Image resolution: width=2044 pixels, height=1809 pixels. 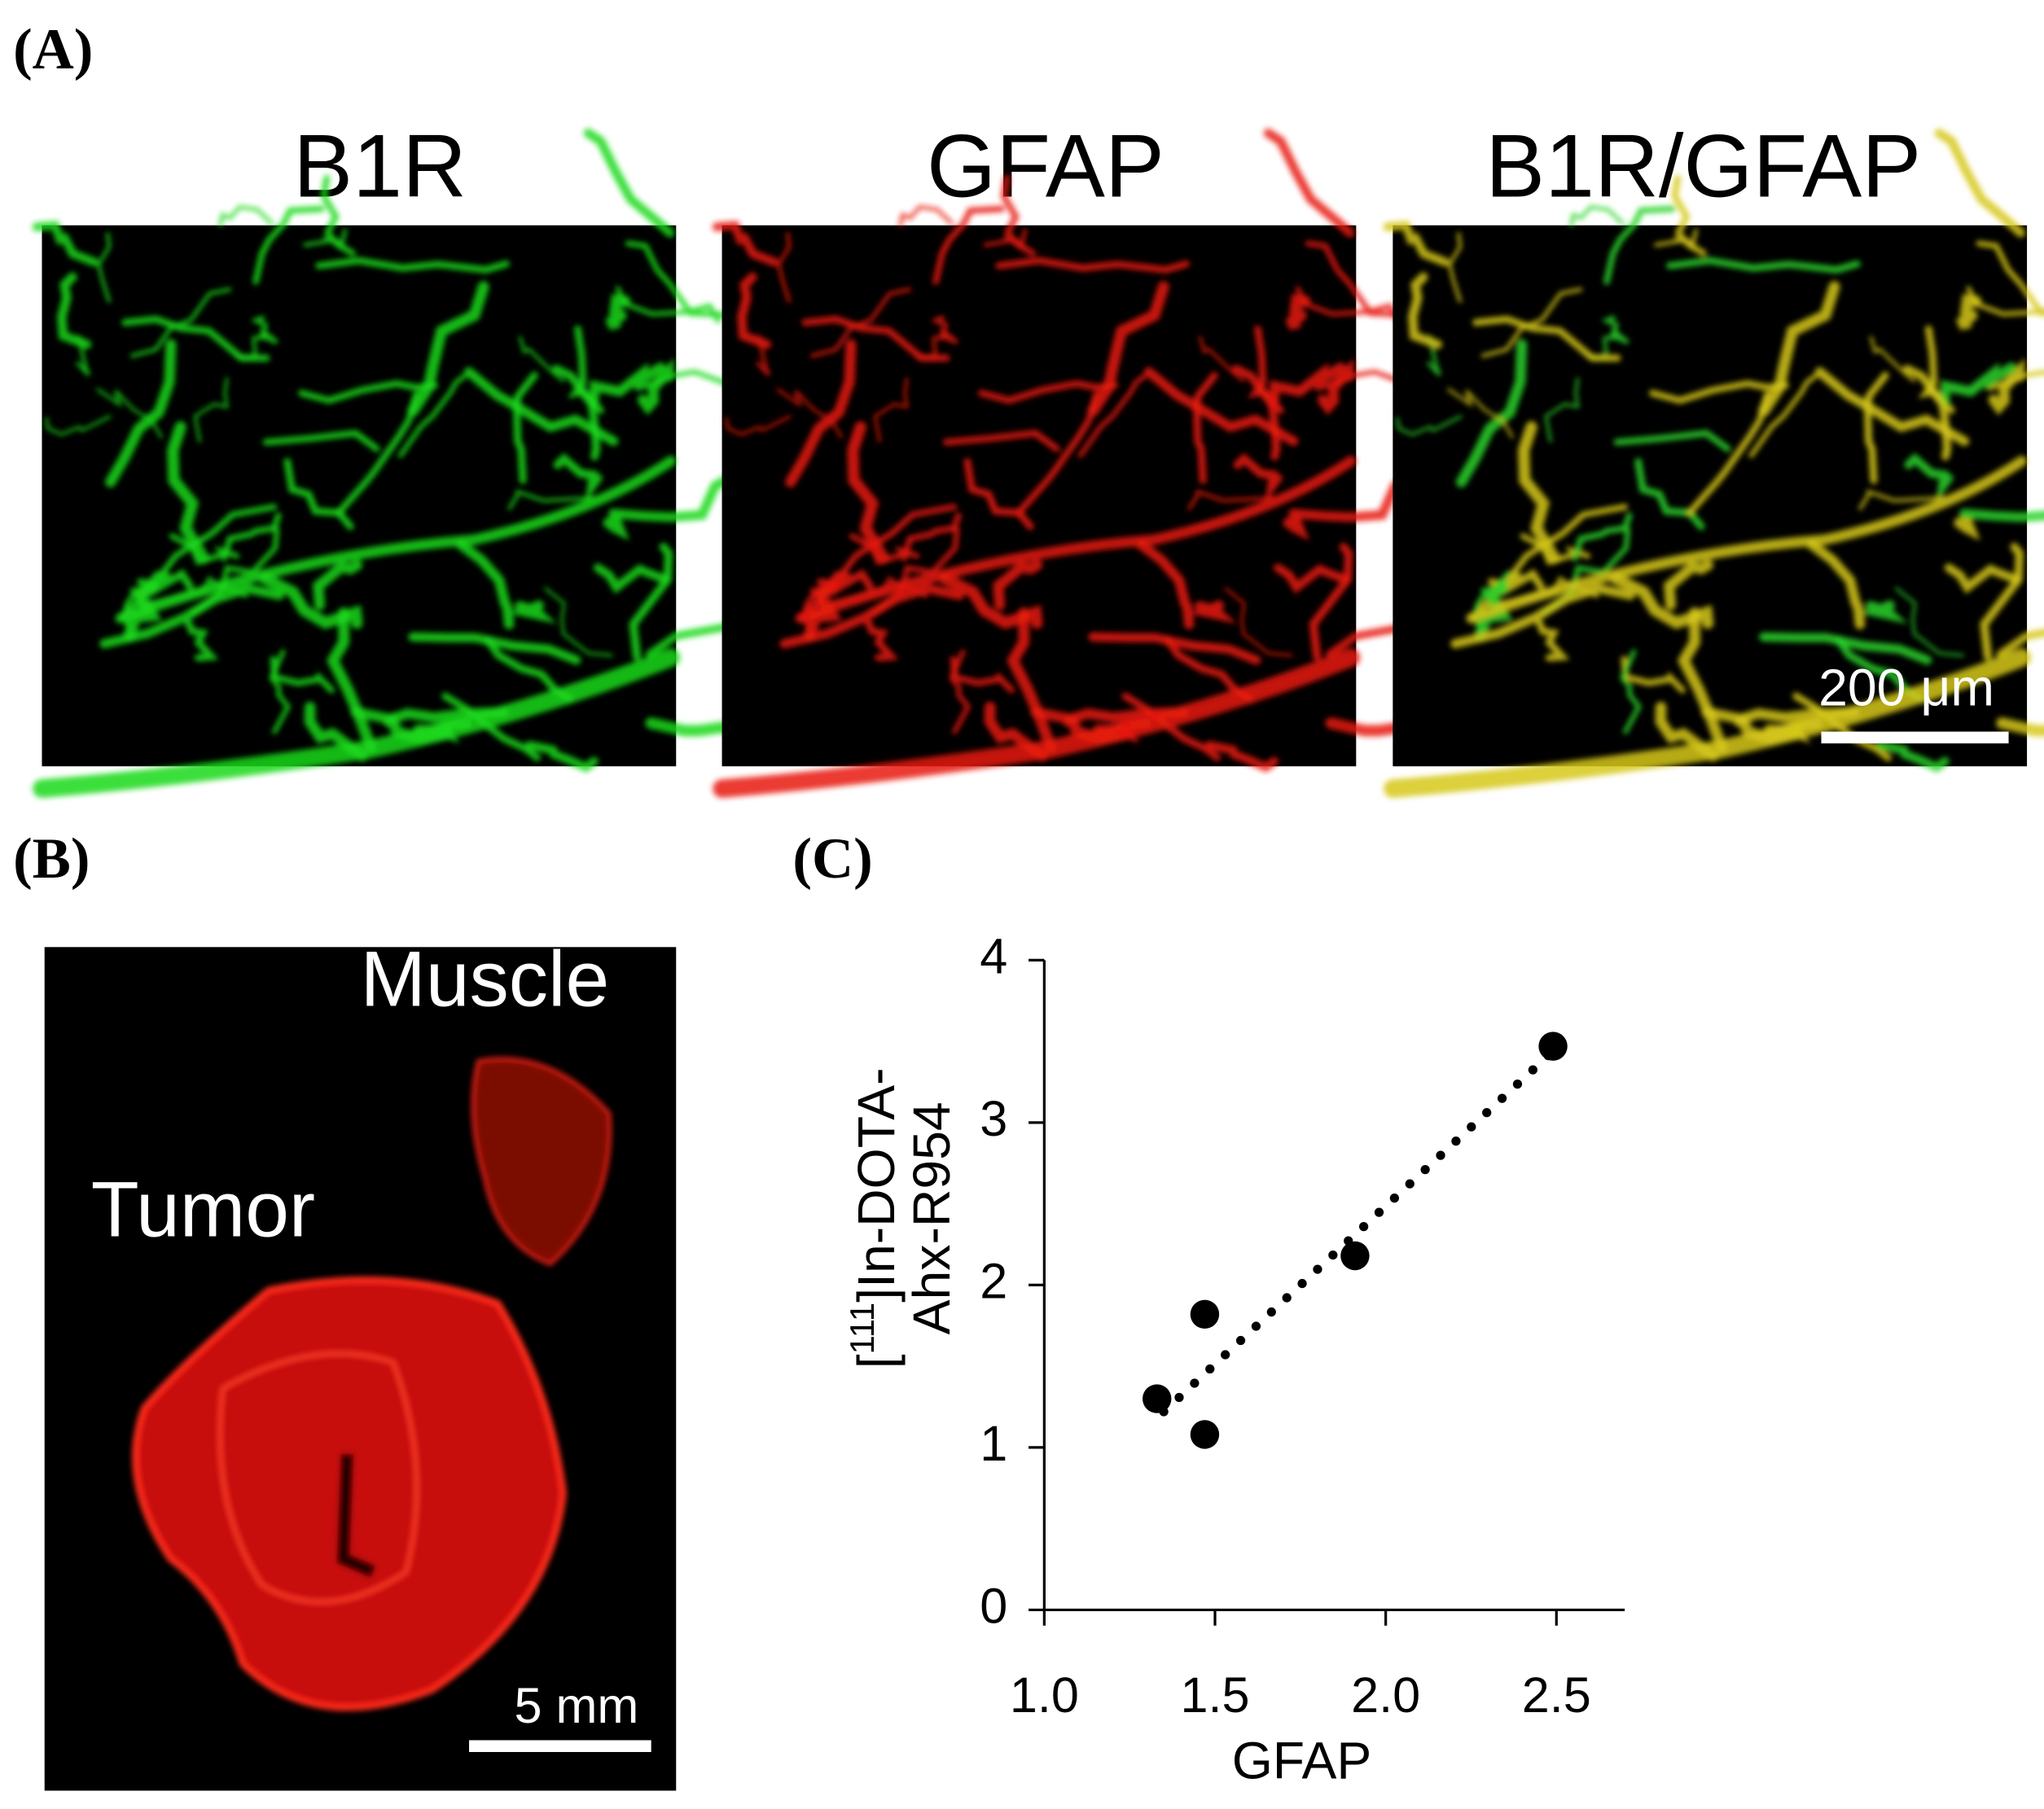 I want to click on tissue-shapes, so click(x=372, y=1384).